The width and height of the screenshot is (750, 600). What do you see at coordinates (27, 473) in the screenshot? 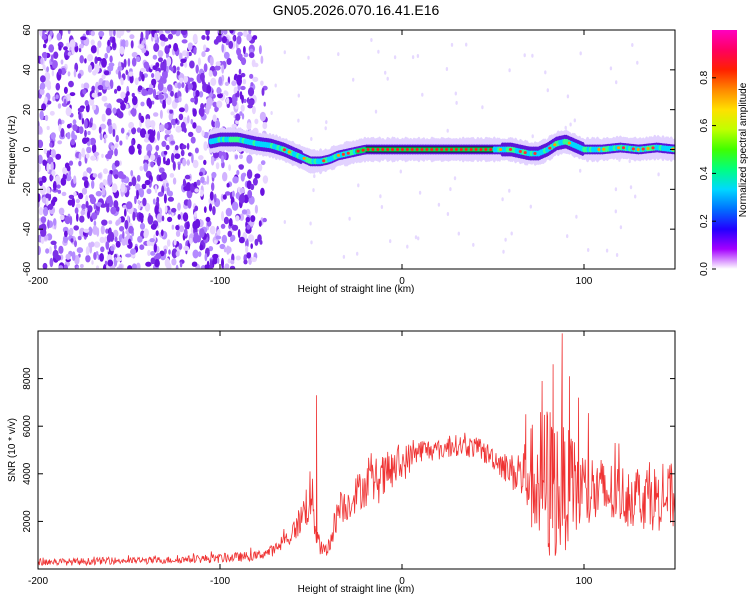
I see `y-tick-label: 4000` at bounding box center [27, 473].